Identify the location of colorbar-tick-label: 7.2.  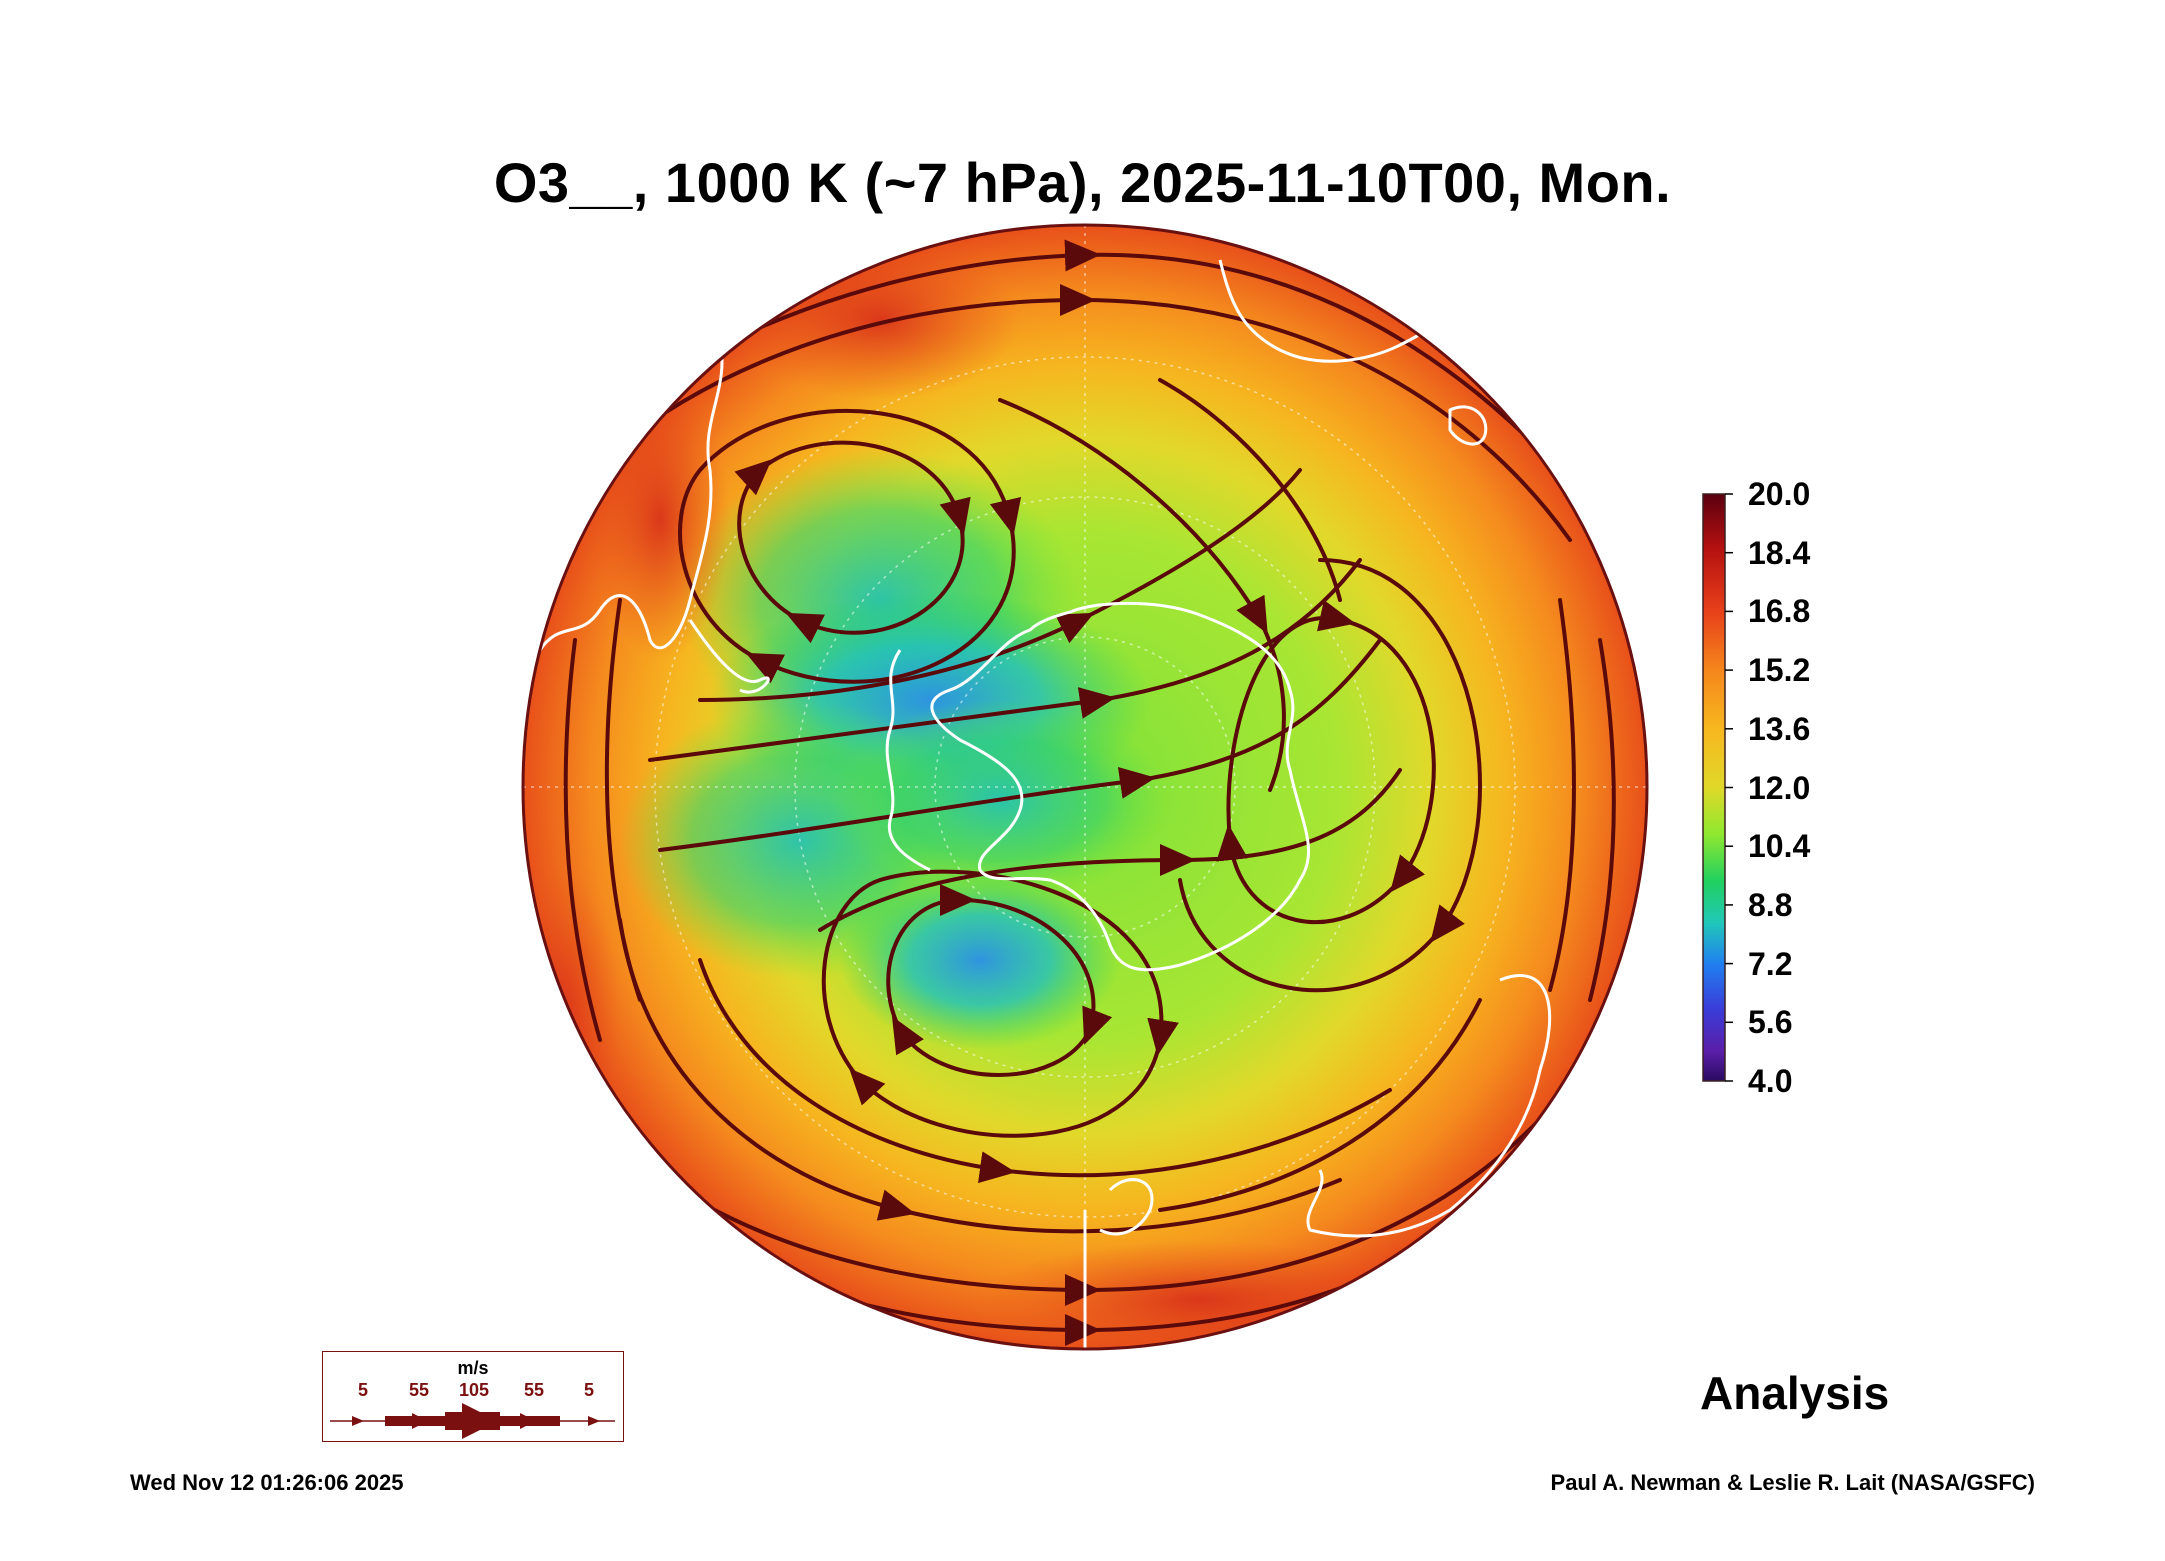
(1770, 963).